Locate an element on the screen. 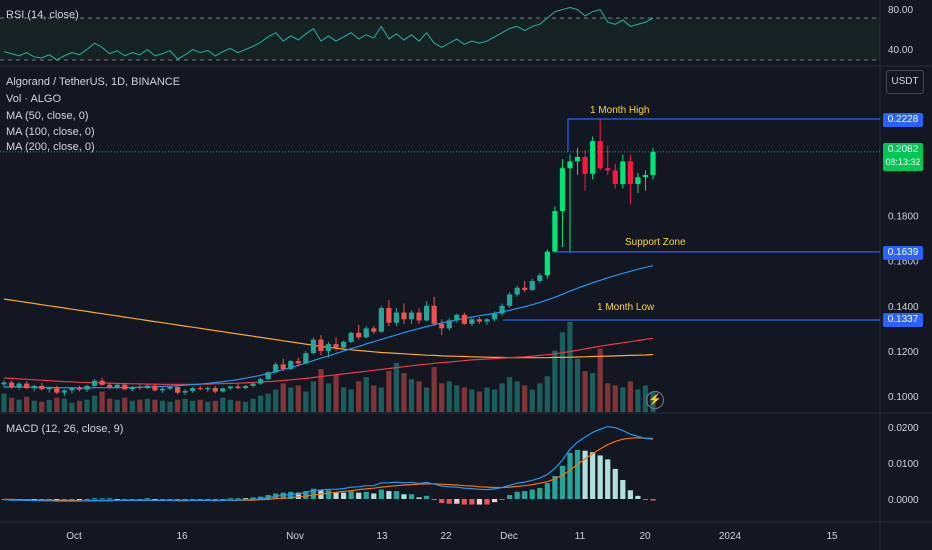 The image size is (932, 550). month-high-line is located at coordinates (723, 135).